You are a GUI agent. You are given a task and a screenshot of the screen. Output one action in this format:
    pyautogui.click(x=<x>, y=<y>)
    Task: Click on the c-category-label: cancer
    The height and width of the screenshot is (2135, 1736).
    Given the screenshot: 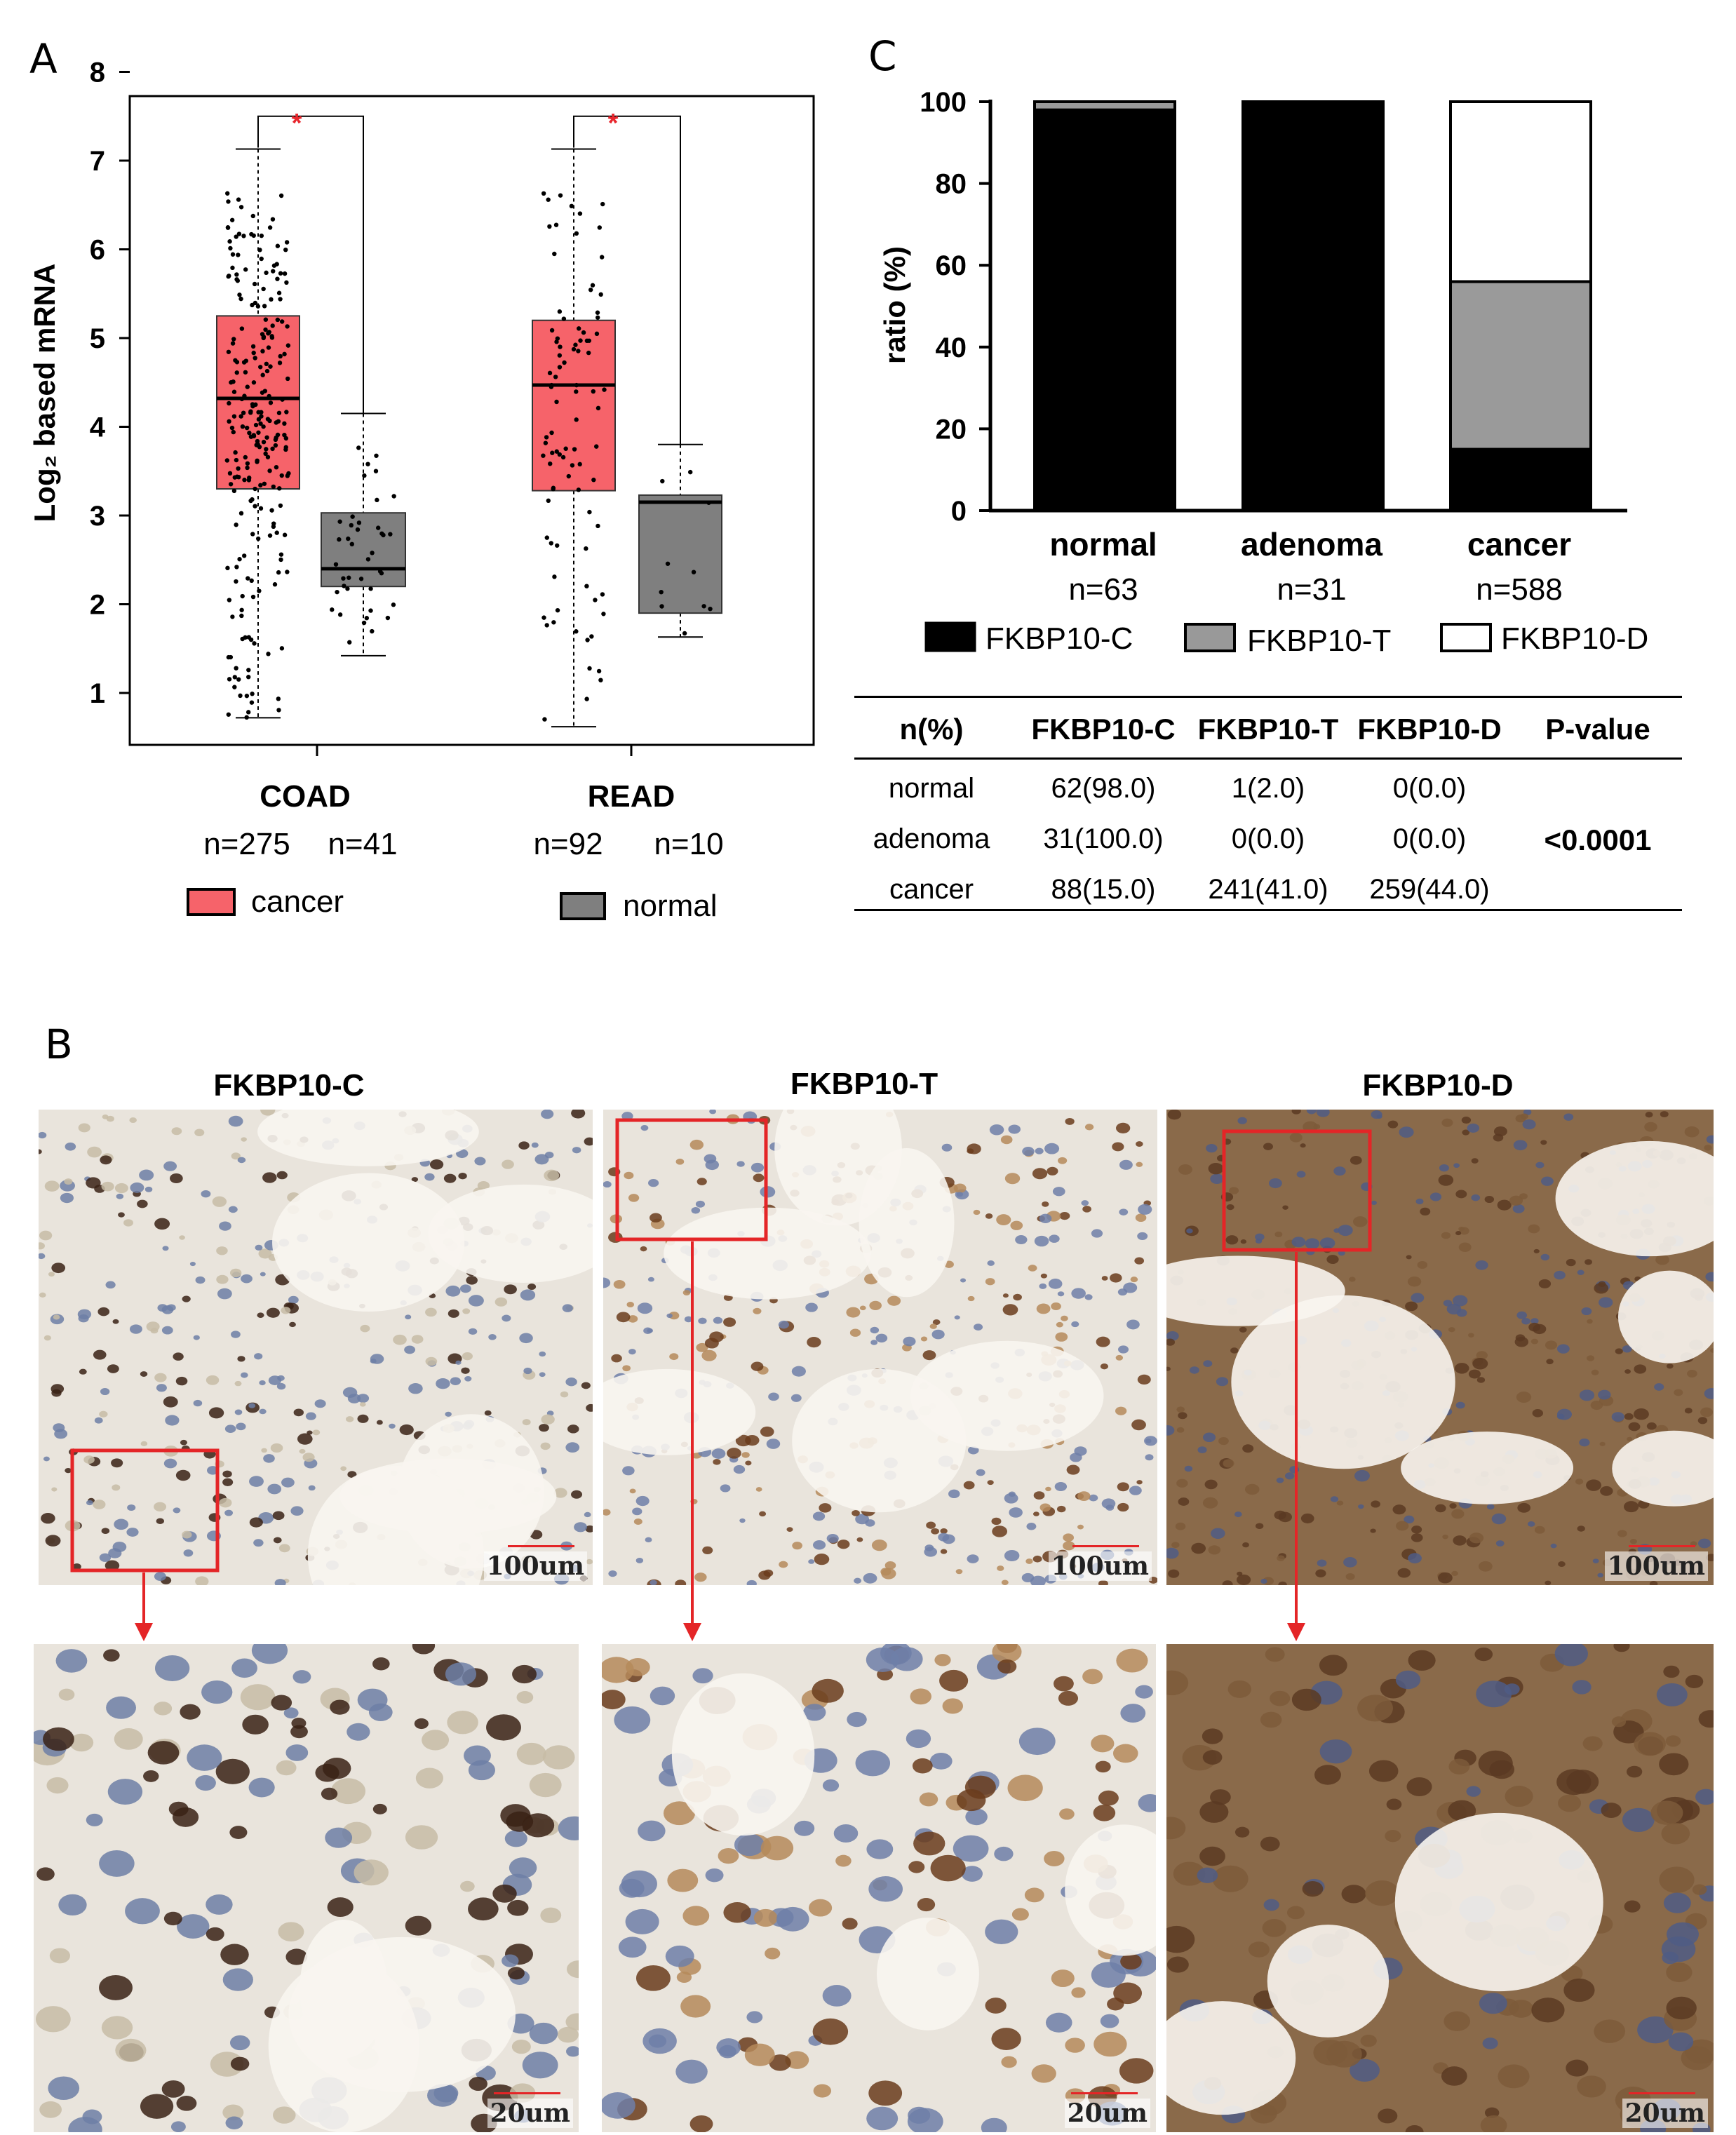 What is the action you would take?
    pyautogui.click(x=1519, y=544)
    